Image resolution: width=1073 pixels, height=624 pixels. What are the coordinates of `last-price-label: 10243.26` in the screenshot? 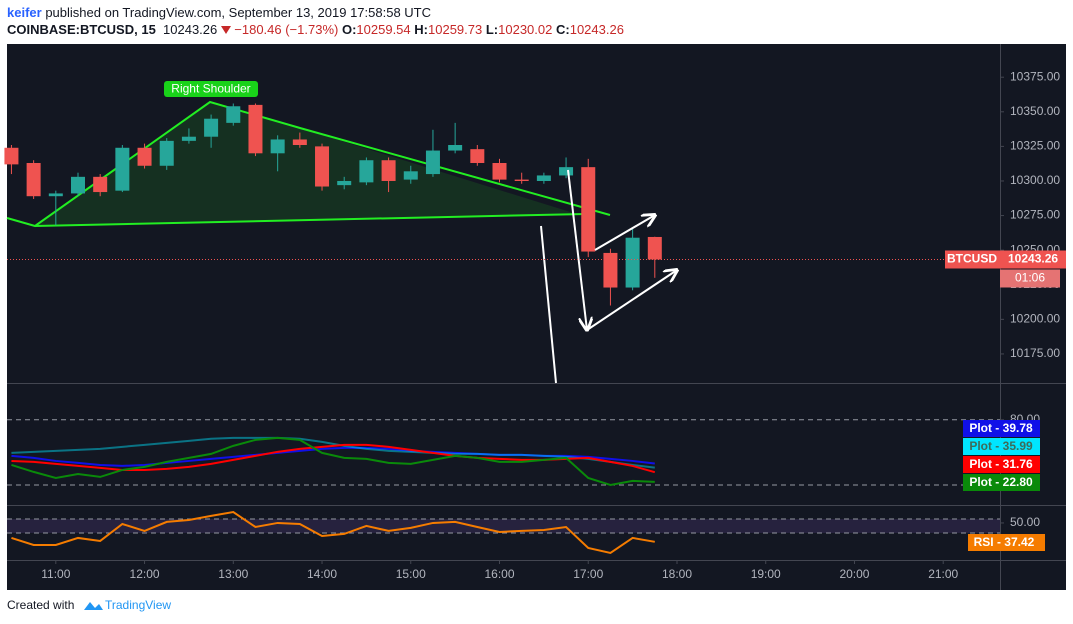 It's located at (1033, 259).